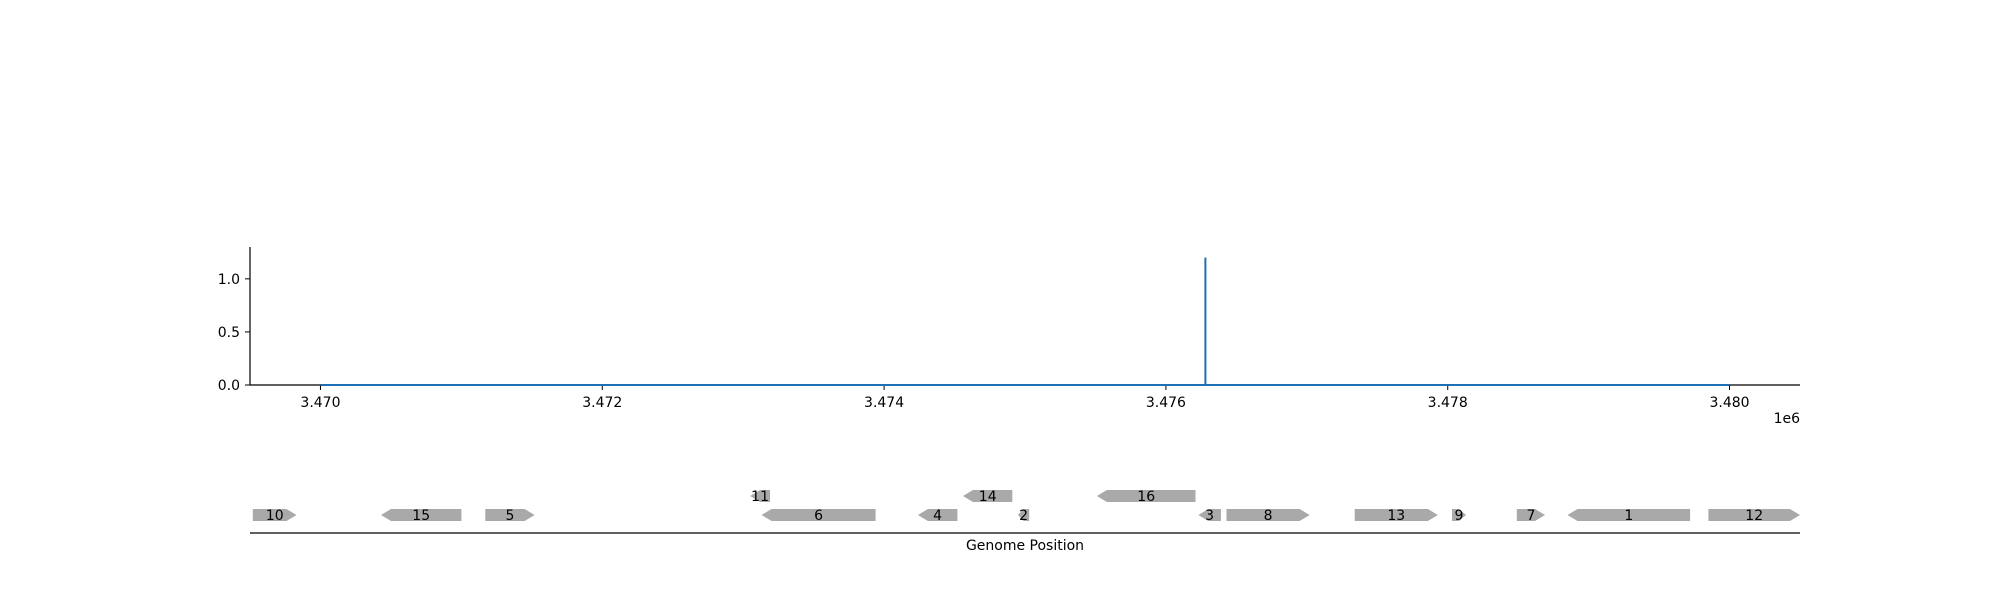 Image resolution: width=2000 pixels, height=600 pixels. I want to click on genome-axis-label: Genome Position, so click(1025, 546).